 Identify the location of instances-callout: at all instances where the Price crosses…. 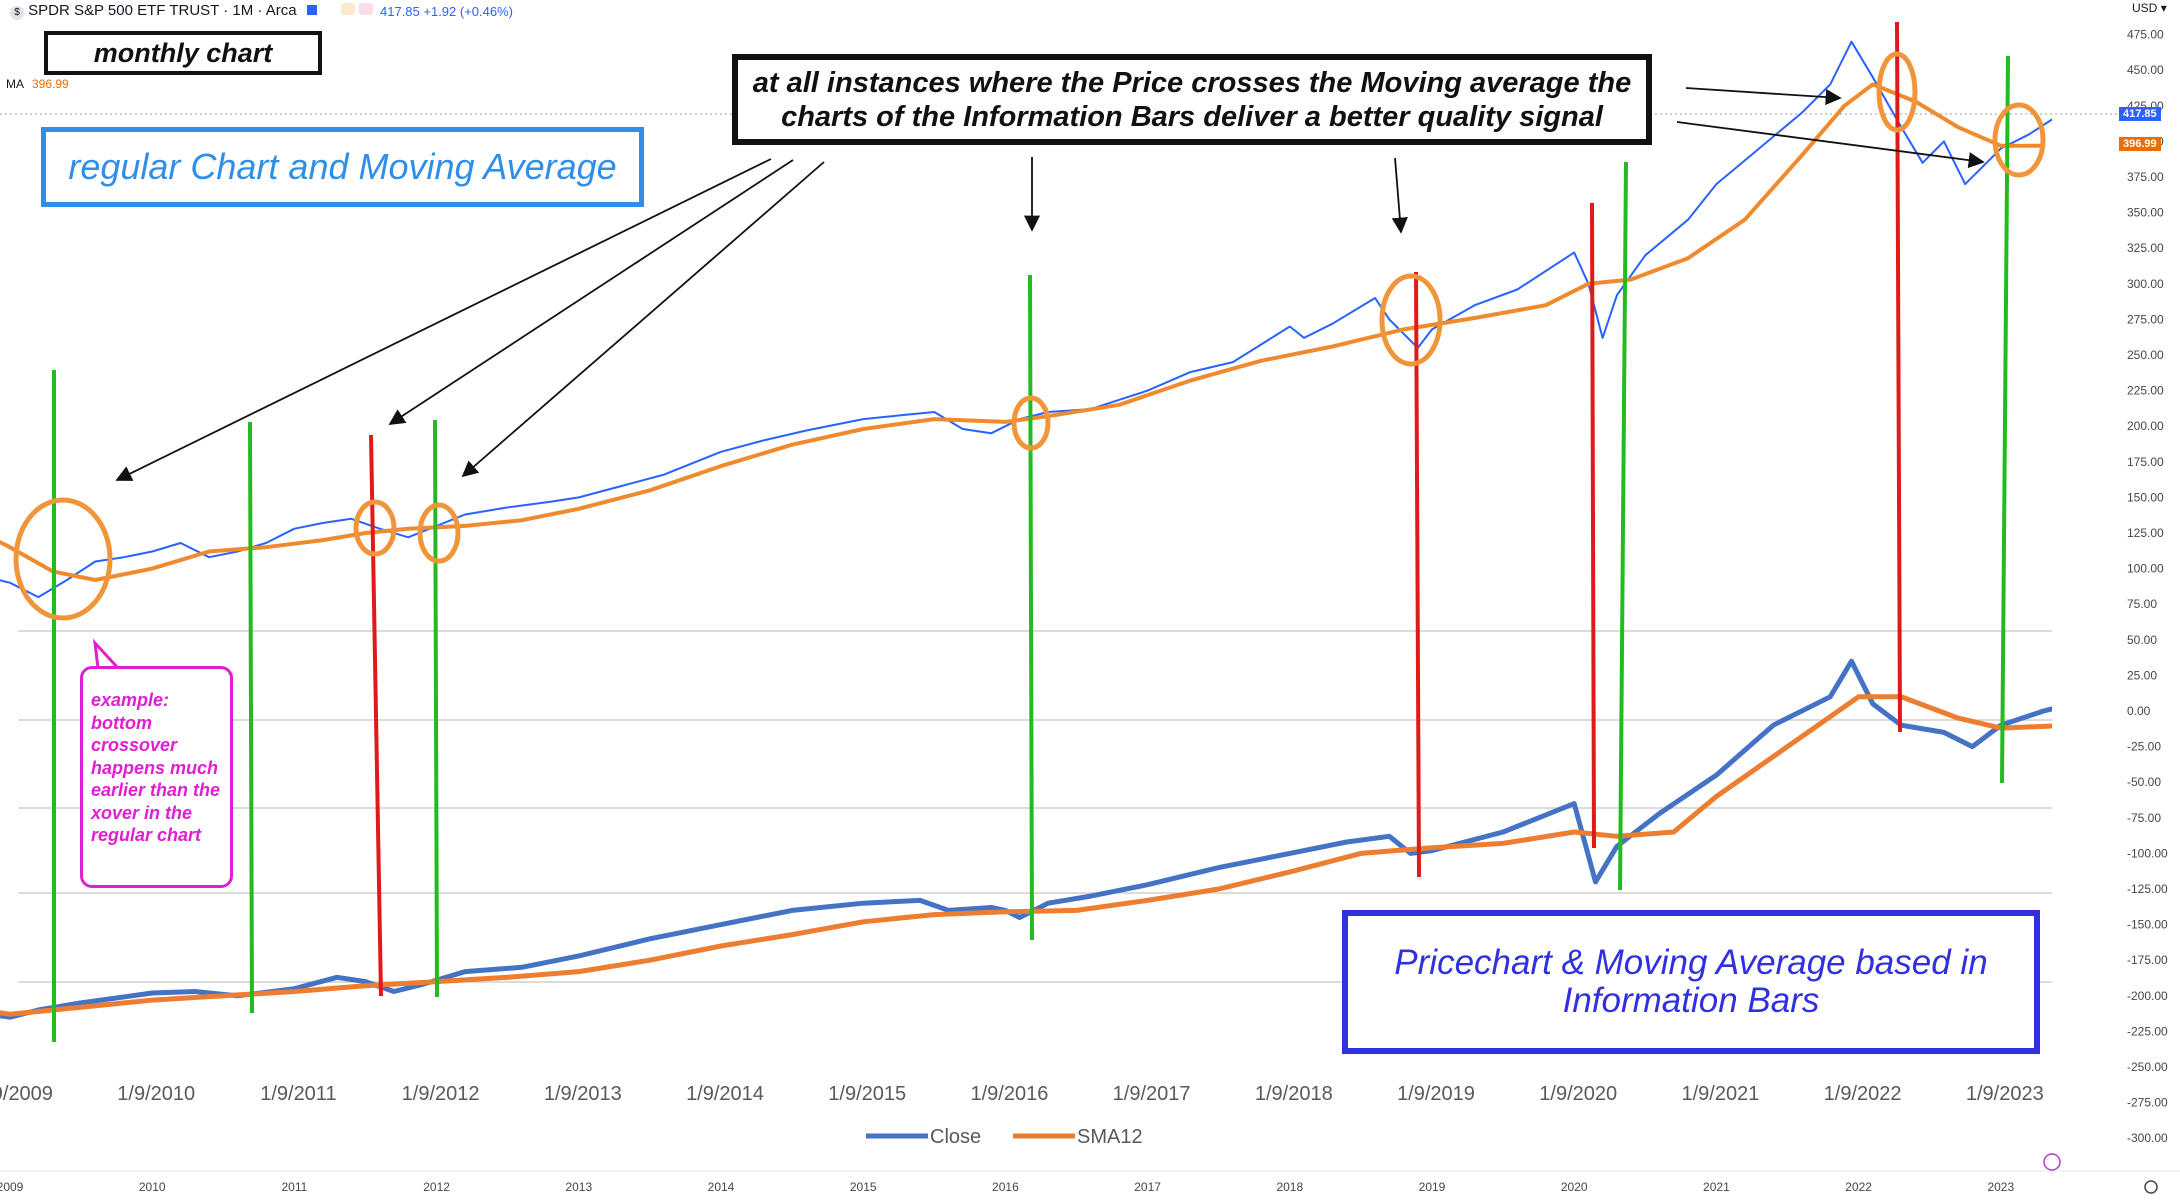
(1192, 99).